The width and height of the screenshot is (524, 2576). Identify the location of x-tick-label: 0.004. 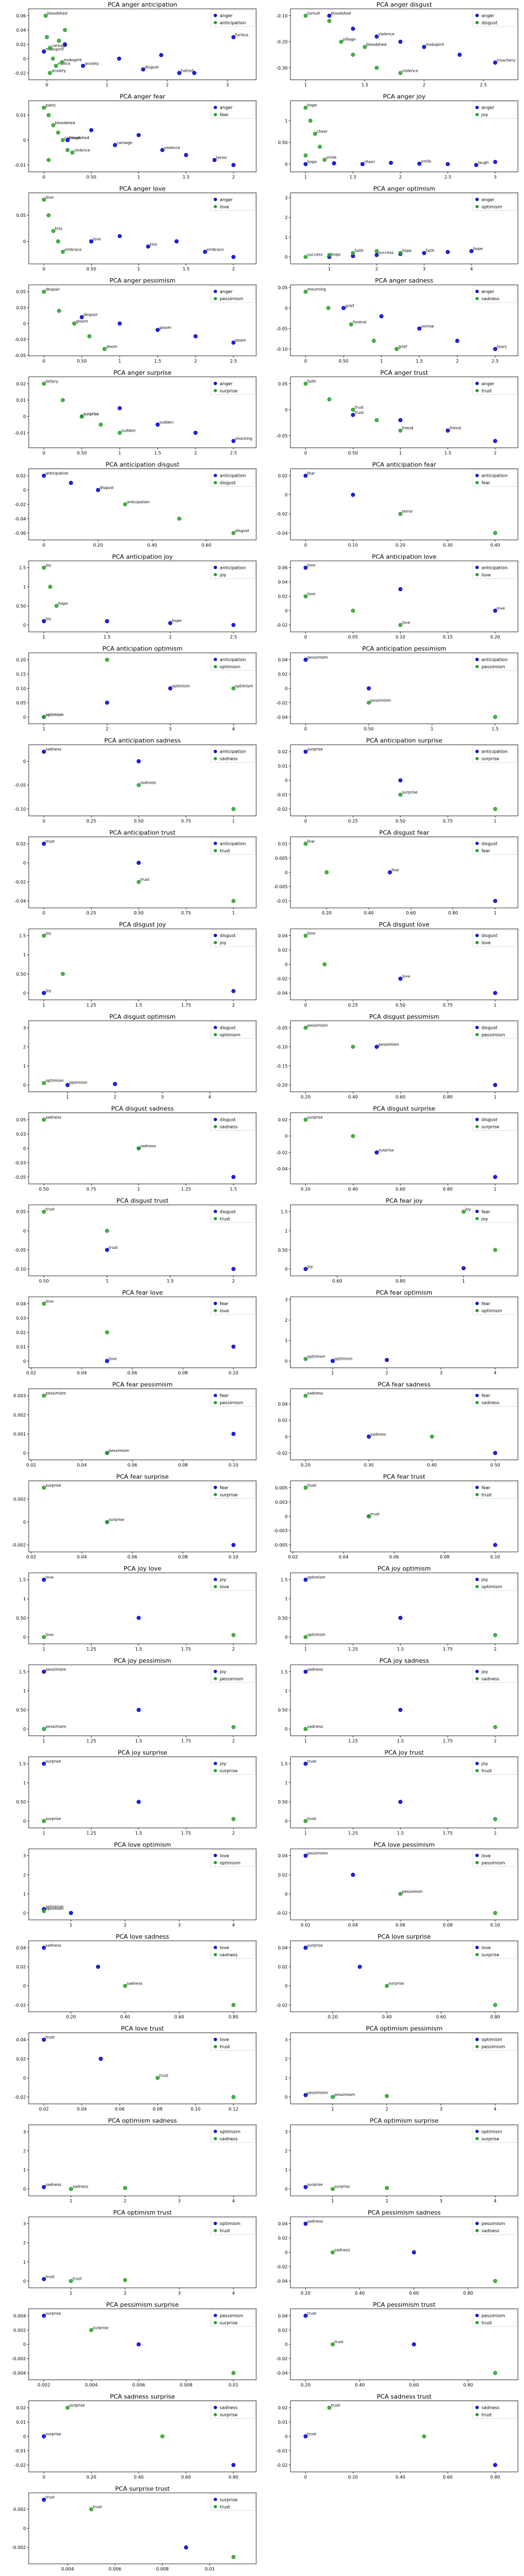
(67, 2569).